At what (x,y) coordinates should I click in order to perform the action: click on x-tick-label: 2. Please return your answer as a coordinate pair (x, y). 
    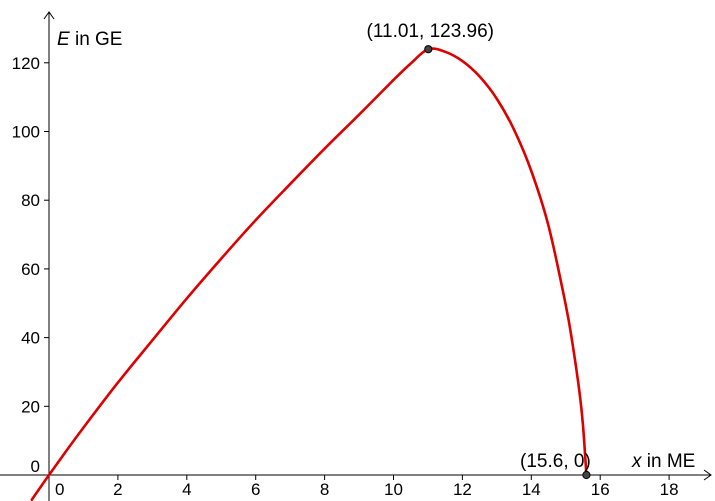
    Looking at the image, I should click on (117, 489).